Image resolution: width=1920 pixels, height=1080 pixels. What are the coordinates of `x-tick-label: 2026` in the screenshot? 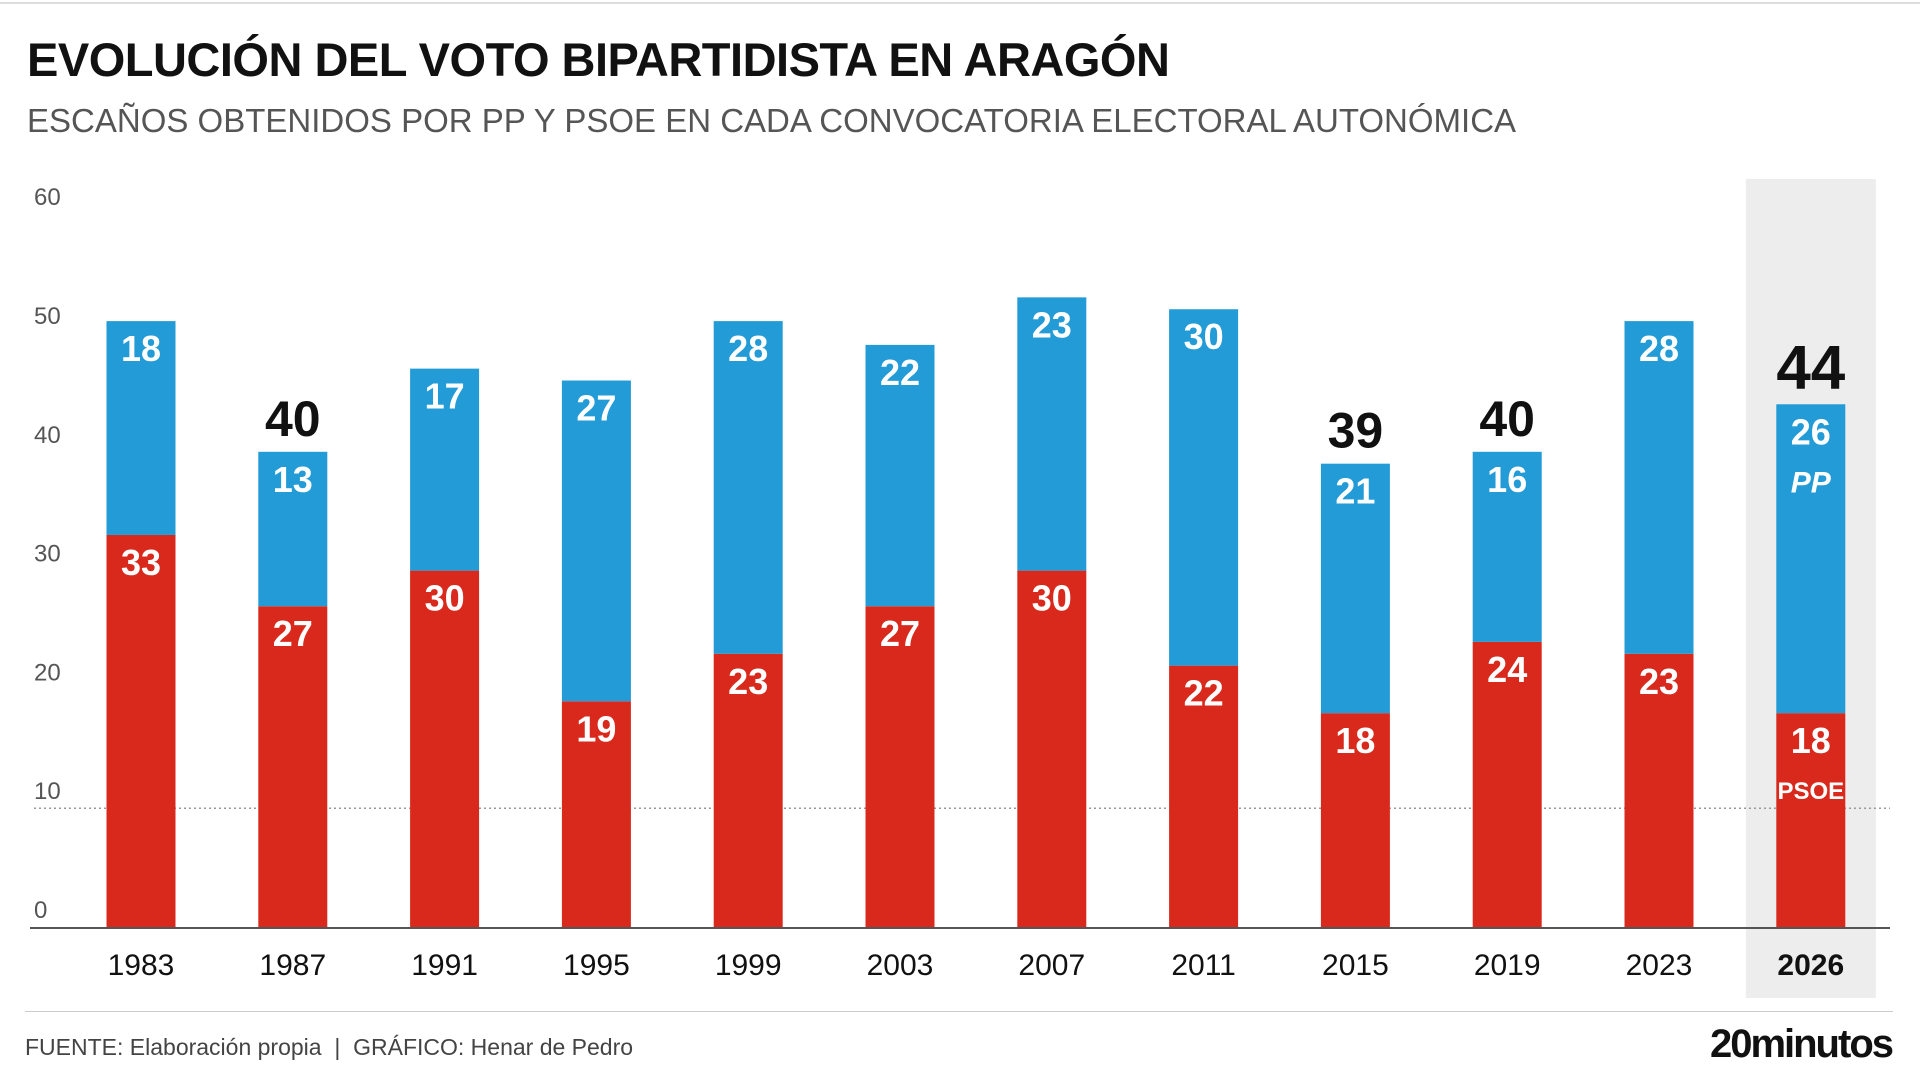 It's located at (1810, 965).